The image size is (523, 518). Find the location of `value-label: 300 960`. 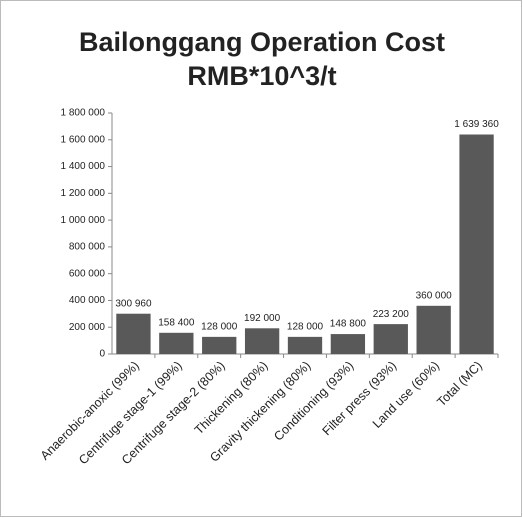

value-label: 300 960 is located at coordinates (133, 303).